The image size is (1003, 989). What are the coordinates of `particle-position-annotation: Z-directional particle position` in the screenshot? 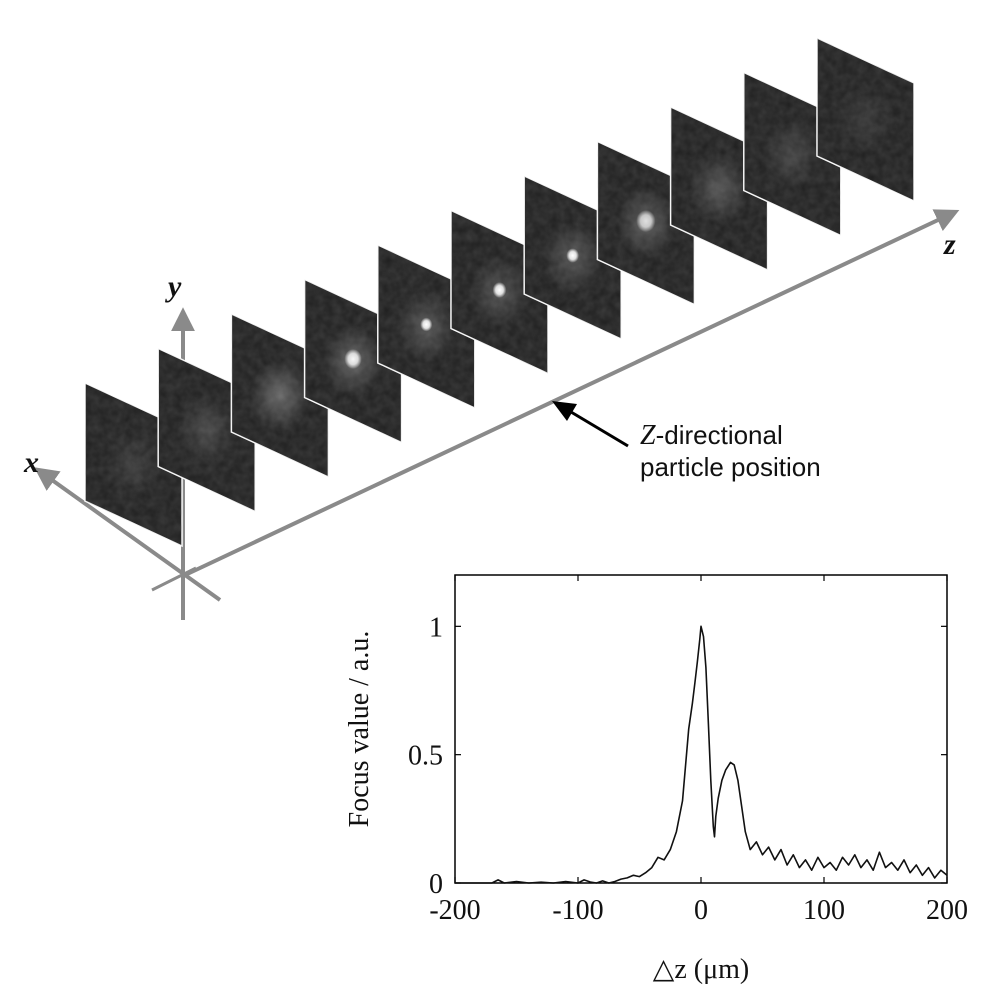 It's located at (686, 441).